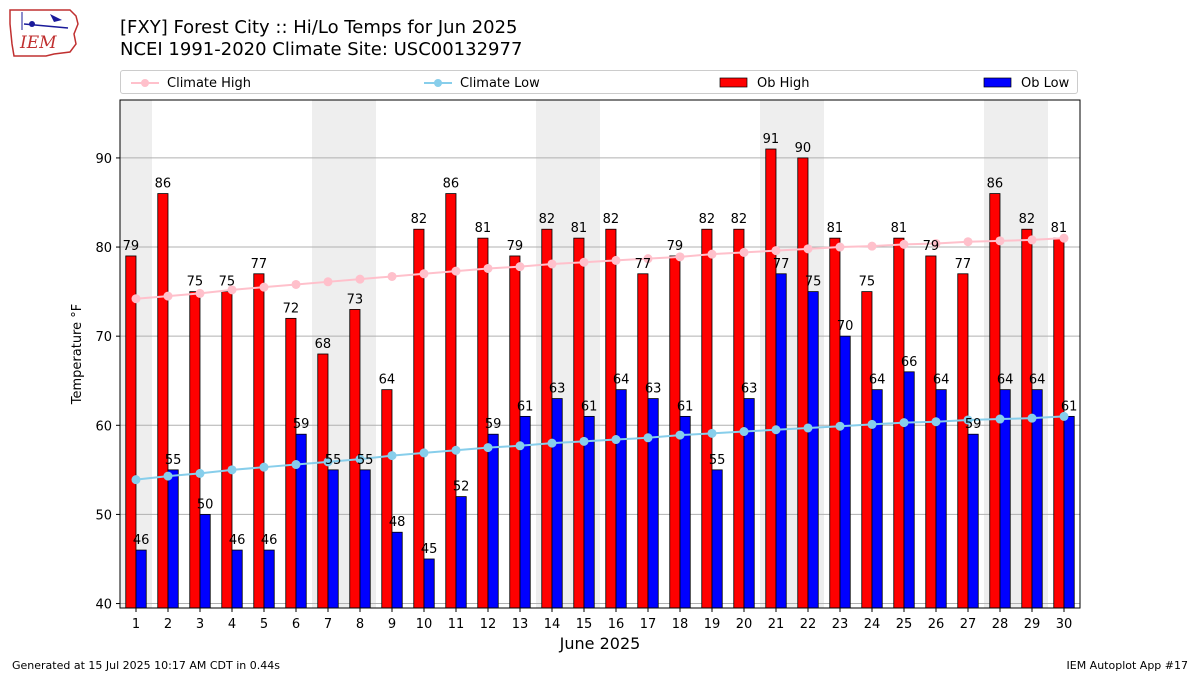 This screenshot has height=675, width=1200. Describe the element at coordinates (1000, 624) in the screenshot. I see `x-tick-label-28: 28` at that location.